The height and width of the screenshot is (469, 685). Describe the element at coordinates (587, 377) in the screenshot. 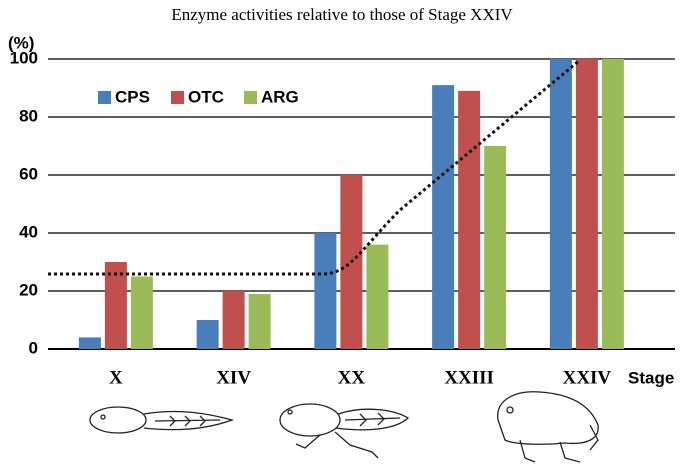

I see `x-tick-label: XXIV` at that location.